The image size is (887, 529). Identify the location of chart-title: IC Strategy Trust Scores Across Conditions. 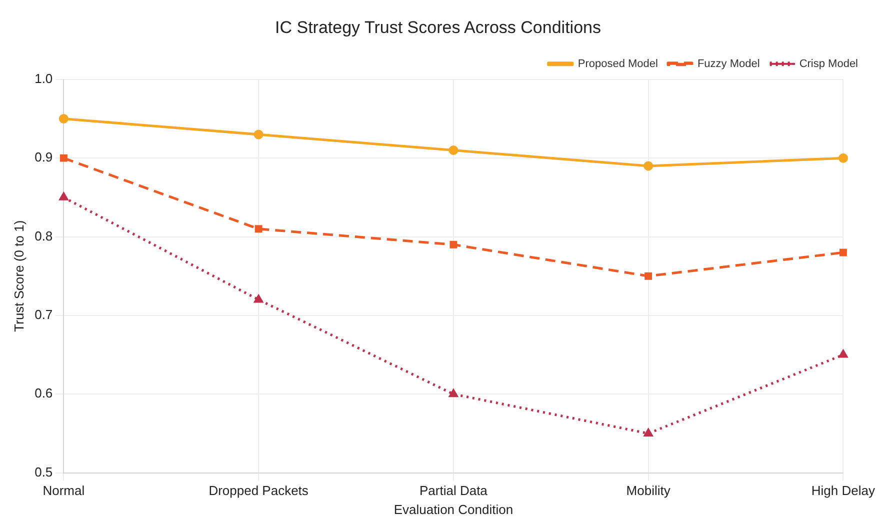
(438, 27).